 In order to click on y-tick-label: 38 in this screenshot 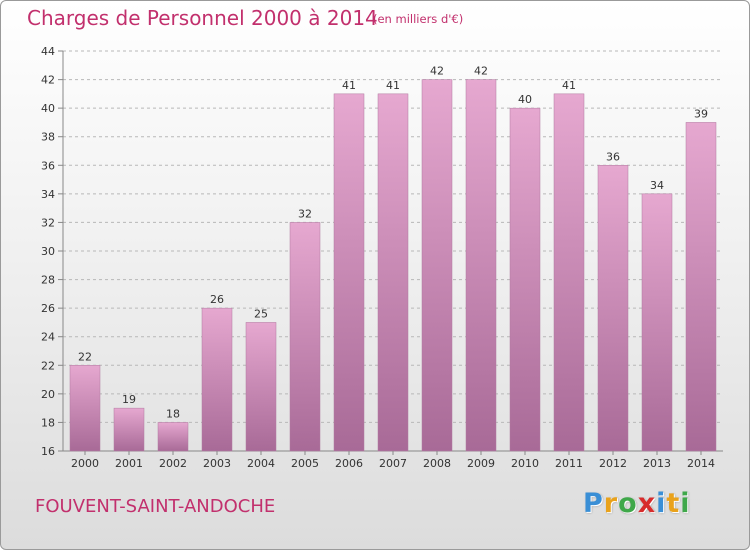, I will do `click(48, 137)`.